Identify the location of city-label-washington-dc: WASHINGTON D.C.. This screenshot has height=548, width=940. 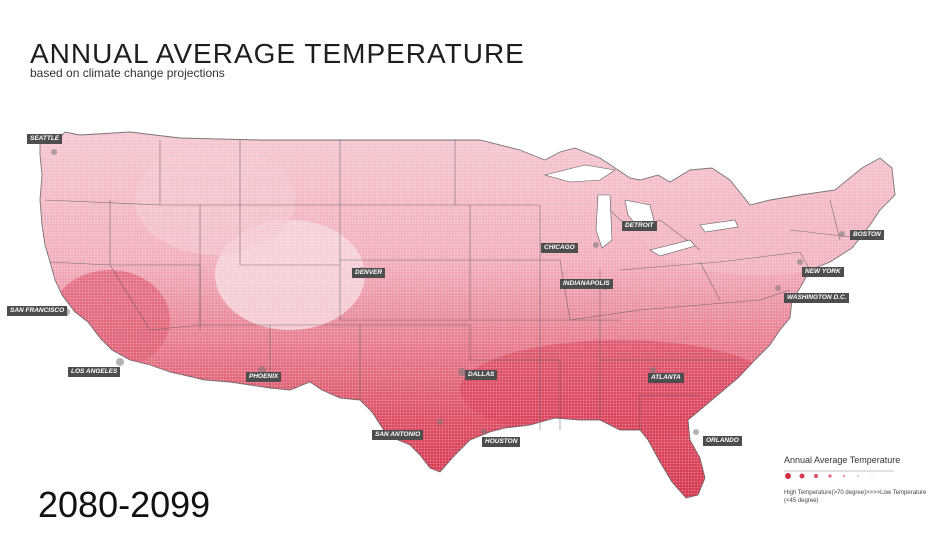
(817, 298).